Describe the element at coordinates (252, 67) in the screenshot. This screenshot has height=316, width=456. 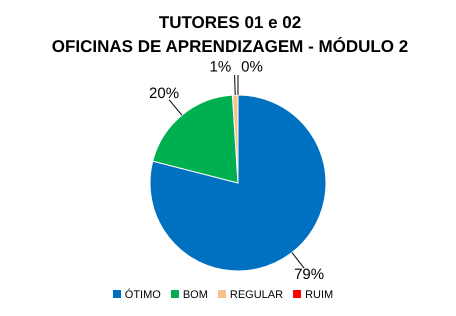
I see `text: 0%` at that location.